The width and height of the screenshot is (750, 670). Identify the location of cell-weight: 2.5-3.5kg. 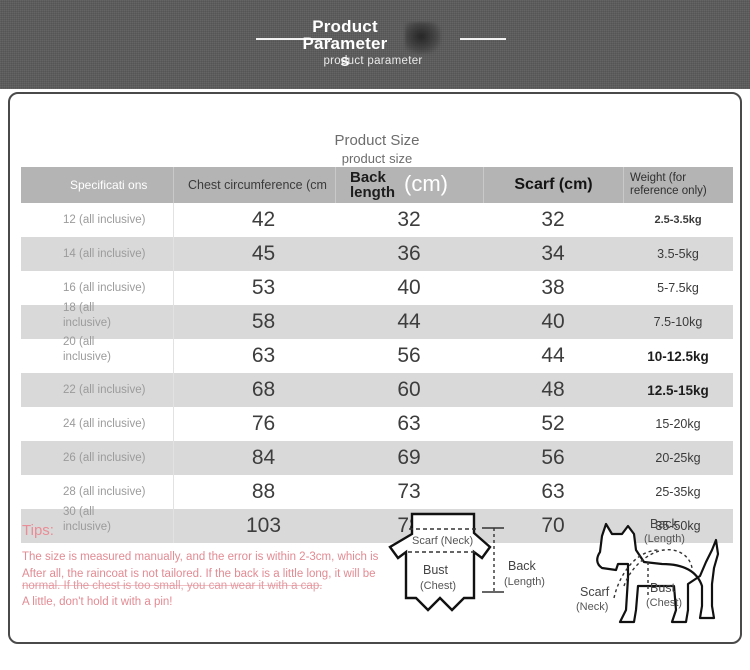
(678, 220).